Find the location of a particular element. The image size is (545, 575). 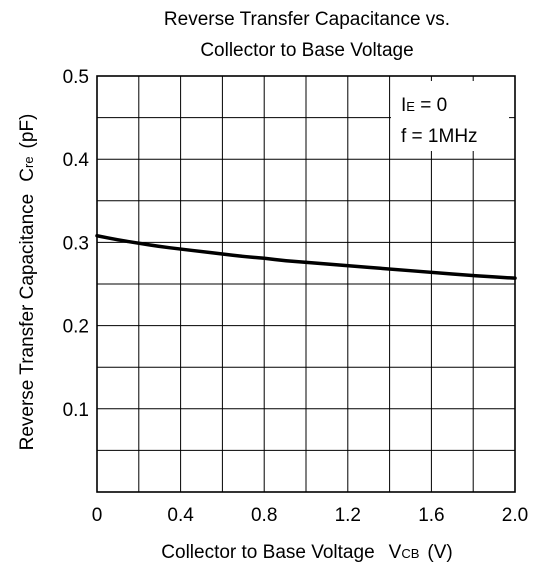

y-tick-label: 0.1 is located at coordinates (76, 410).